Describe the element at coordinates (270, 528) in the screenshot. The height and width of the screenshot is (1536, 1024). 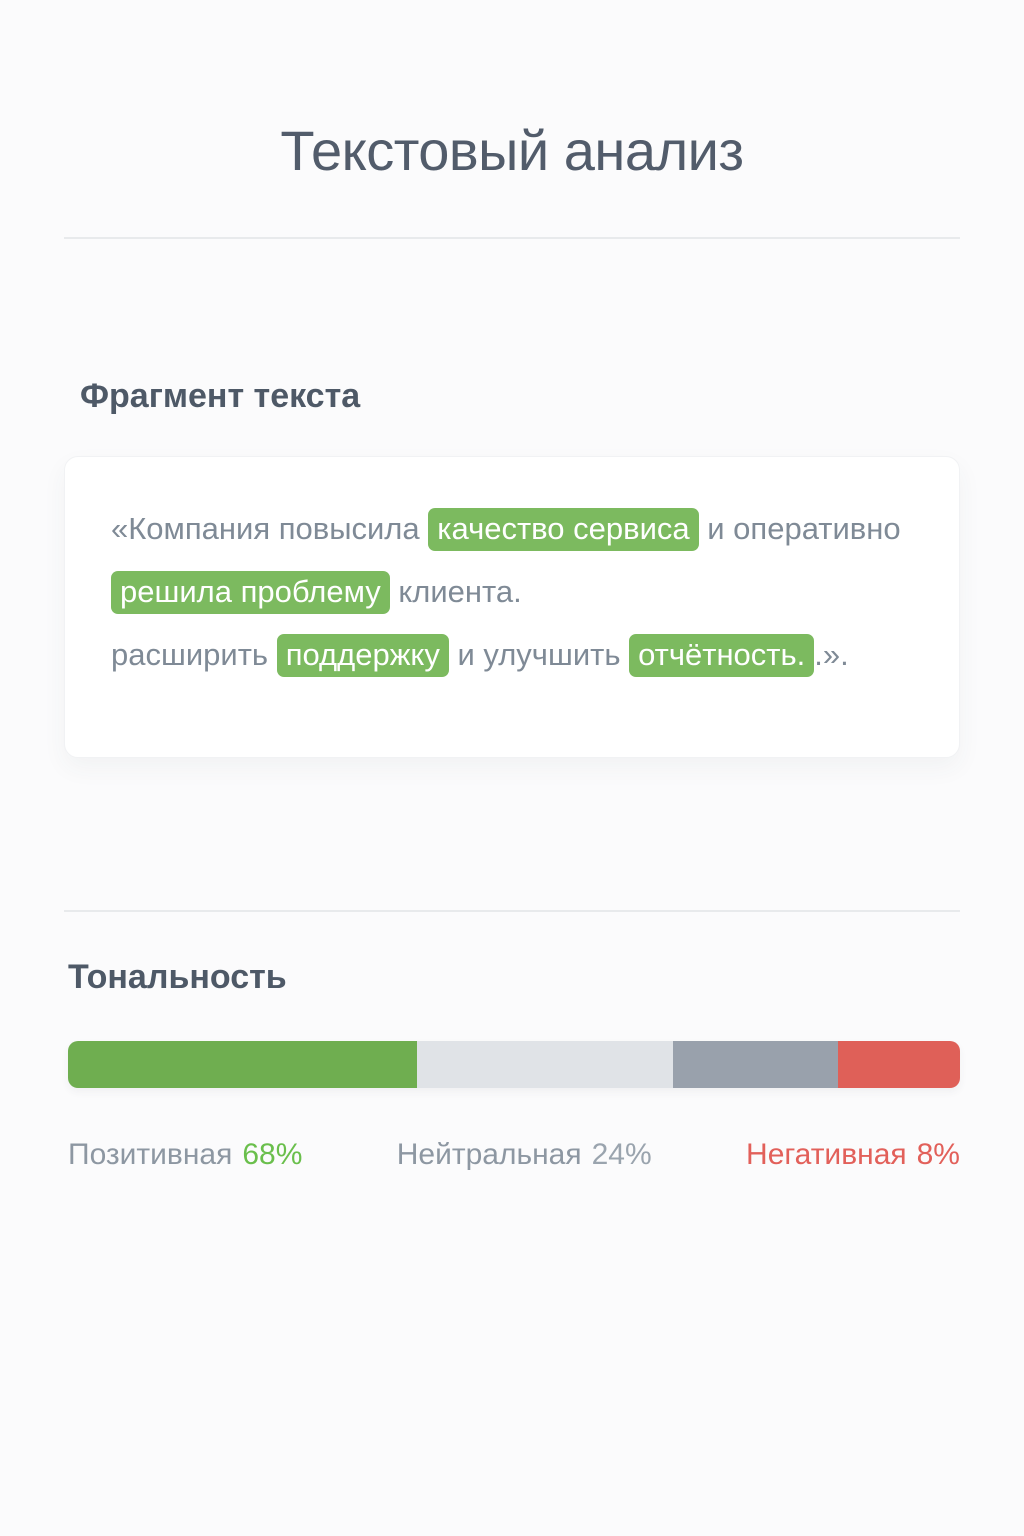
I see `plain-text: «Компания повысила` at that location.